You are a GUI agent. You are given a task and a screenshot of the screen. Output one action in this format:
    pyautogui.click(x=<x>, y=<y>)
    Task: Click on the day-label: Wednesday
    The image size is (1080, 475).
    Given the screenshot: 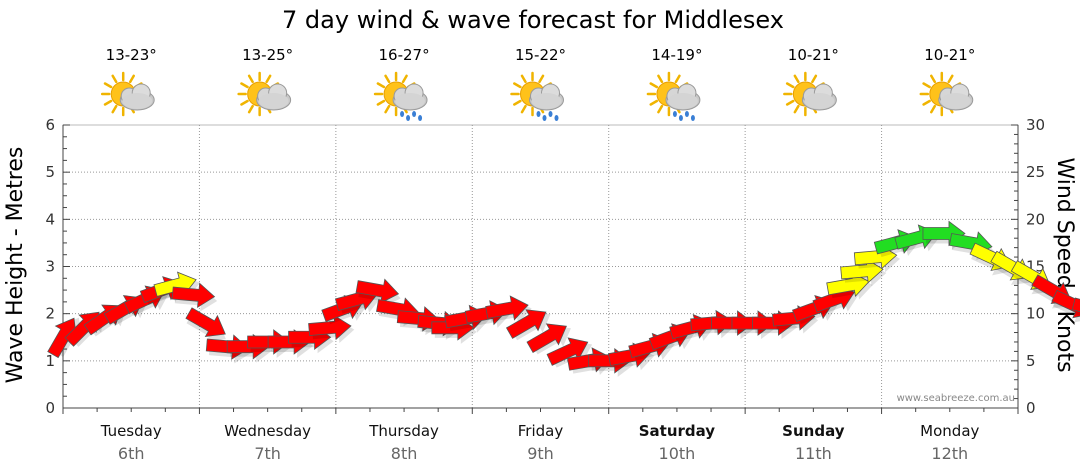 What is the action you would take?
    pyautogui.click(x=267, y=431)
    